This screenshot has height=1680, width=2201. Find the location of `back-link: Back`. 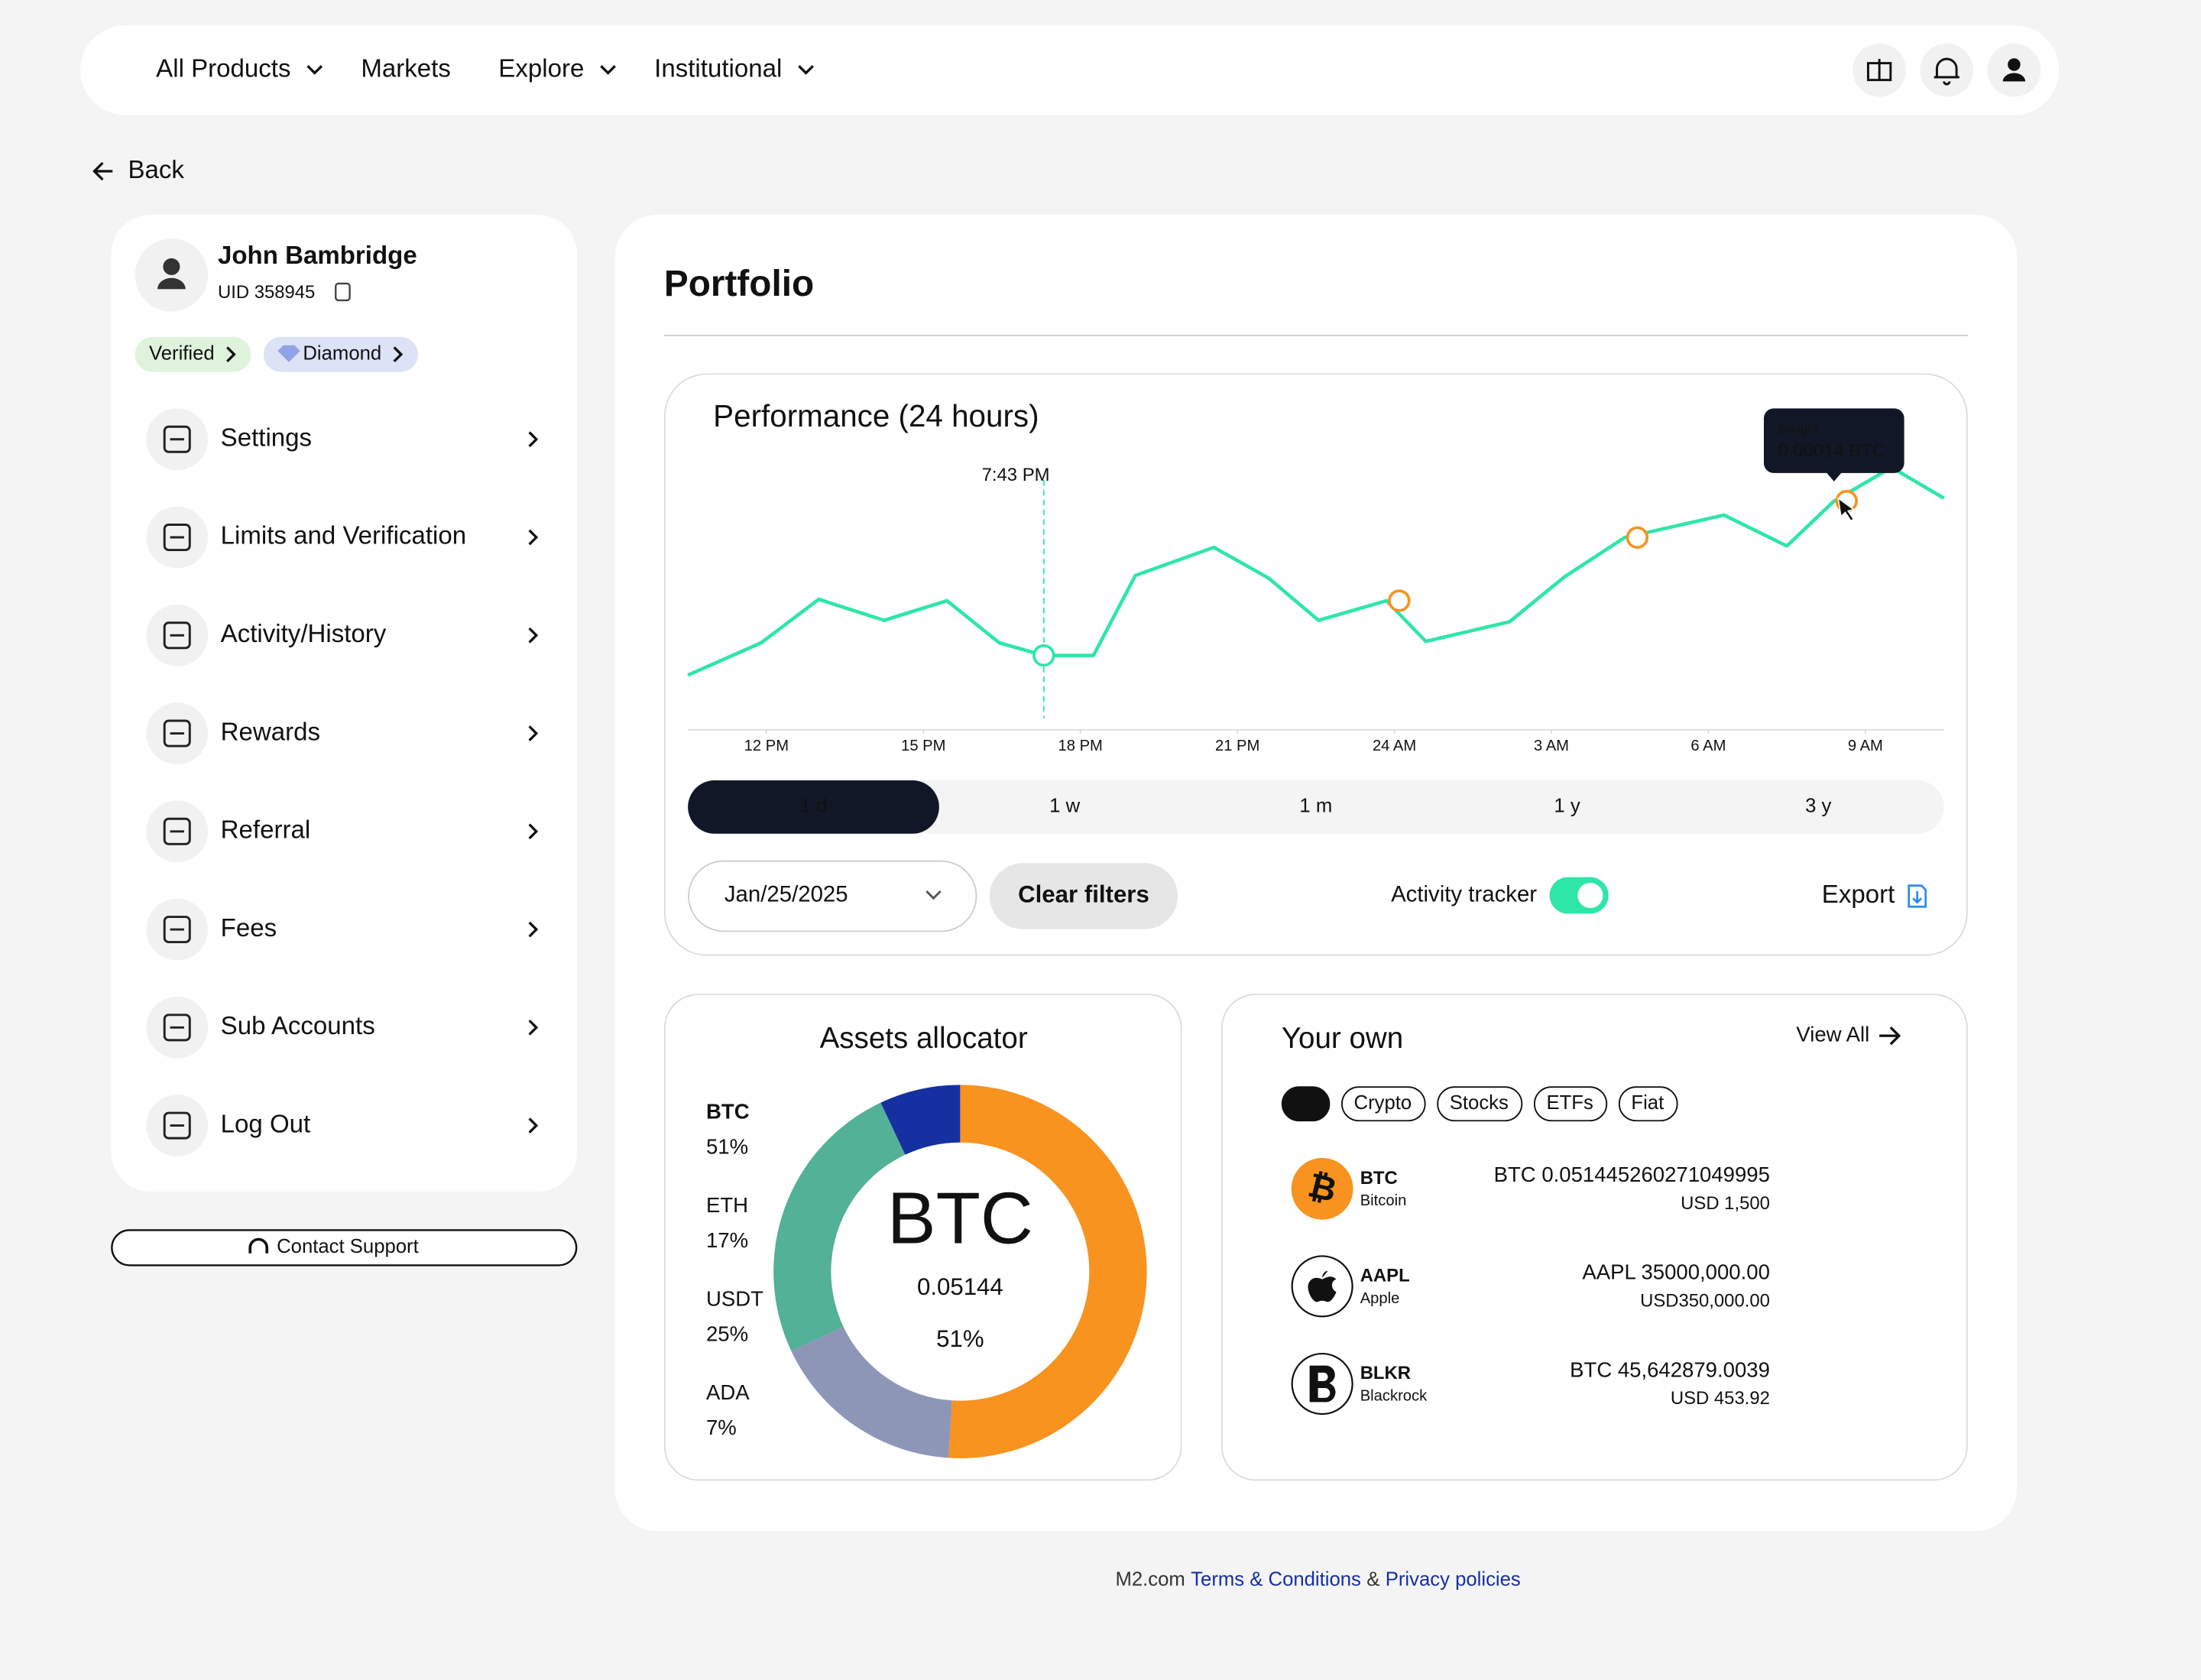

back-link: Back is located at coordinates (156, 170).